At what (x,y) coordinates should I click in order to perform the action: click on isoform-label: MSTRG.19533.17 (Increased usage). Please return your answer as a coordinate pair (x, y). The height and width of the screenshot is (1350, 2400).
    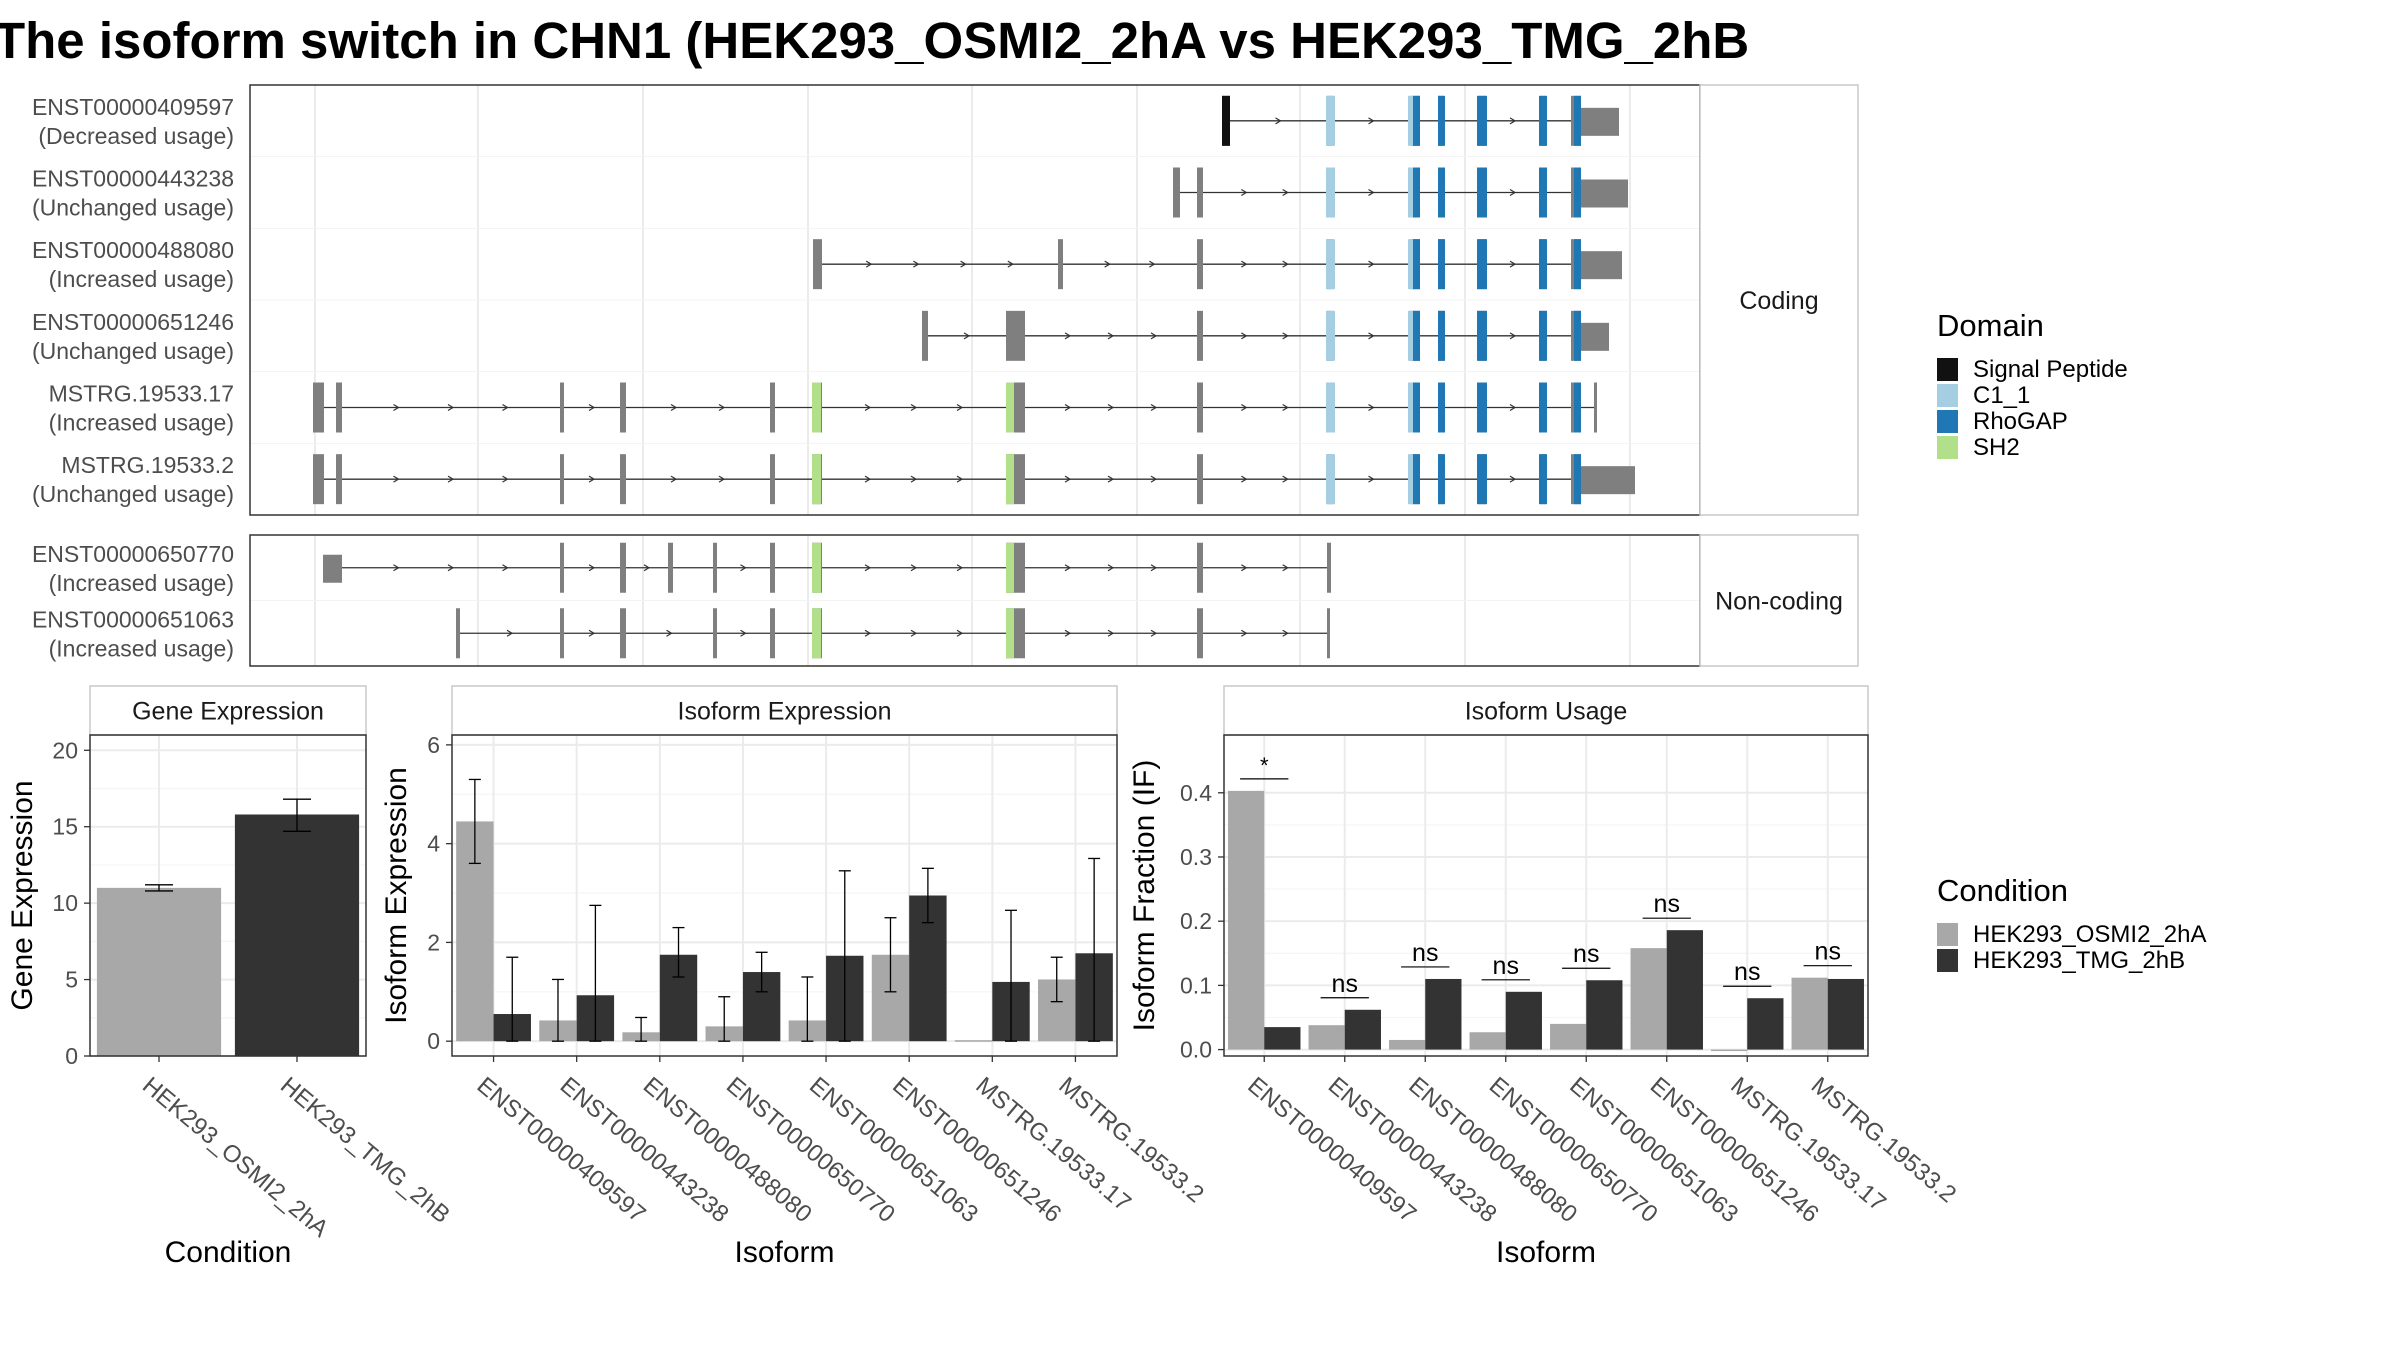
    Looking at the image, I should click on (141, 408).